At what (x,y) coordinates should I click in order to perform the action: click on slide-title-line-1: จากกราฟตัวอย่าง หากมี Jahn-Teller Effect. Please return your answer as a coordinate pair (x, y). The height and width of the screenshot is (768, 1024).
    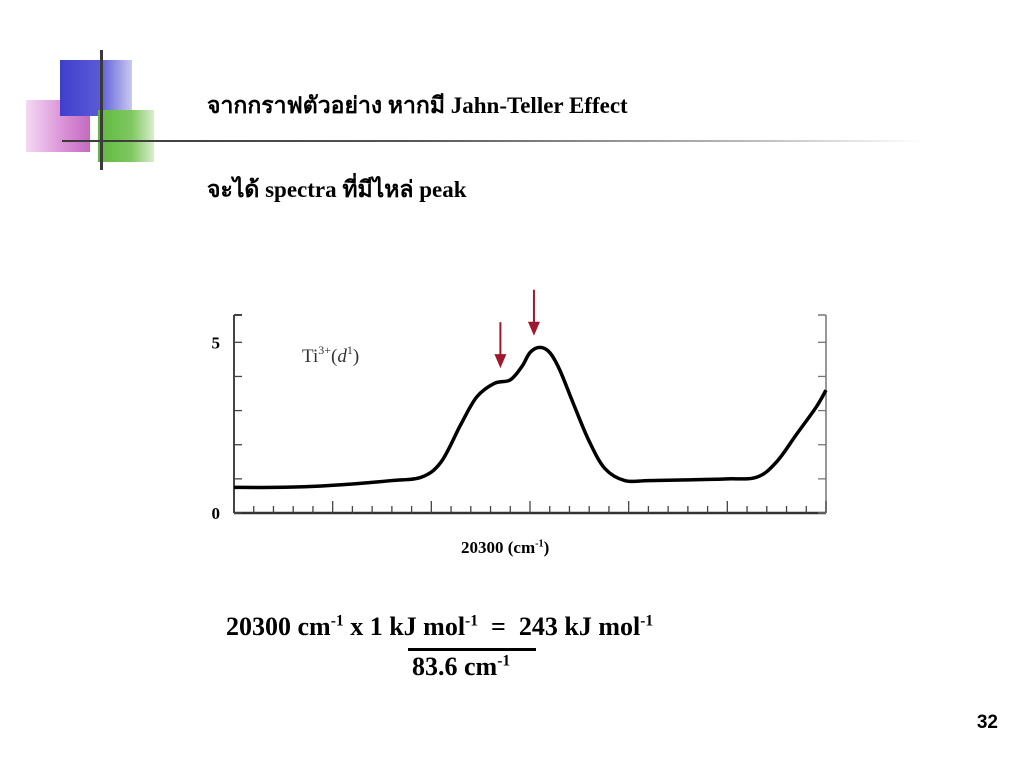
    Looking at the image, I should click on (417, 105).